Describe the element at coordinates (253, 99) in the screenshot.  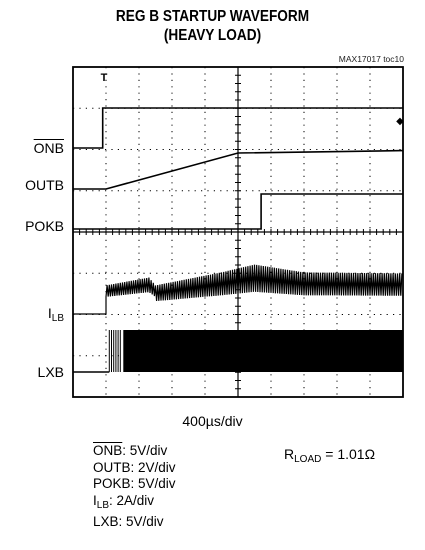
I see `markers: T ◆` at that location.